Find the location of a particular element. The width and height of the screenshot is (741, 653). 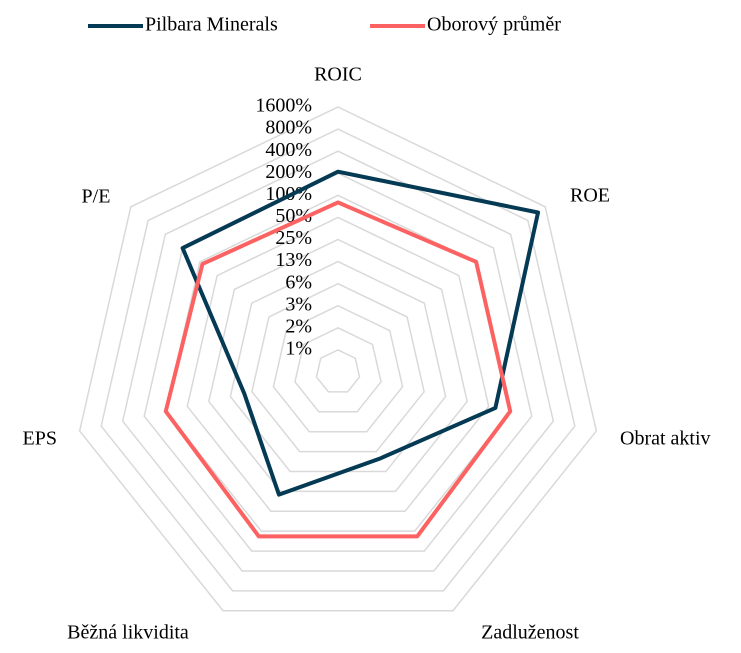

y-tick-label: 6% is located at coordinates (298, 282).